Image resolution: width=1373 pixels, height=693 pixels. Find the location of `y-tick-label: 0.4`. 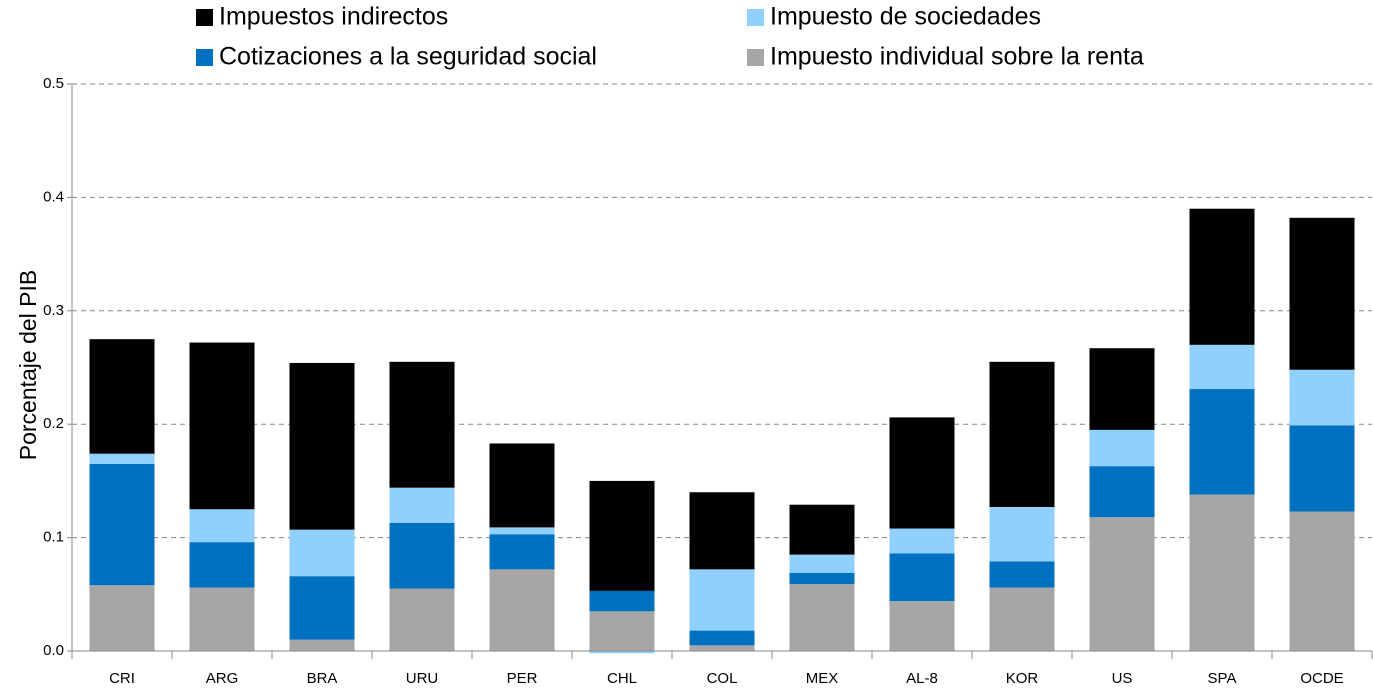

y-tick-label: 0.4 is located at coordinates (53, 196).